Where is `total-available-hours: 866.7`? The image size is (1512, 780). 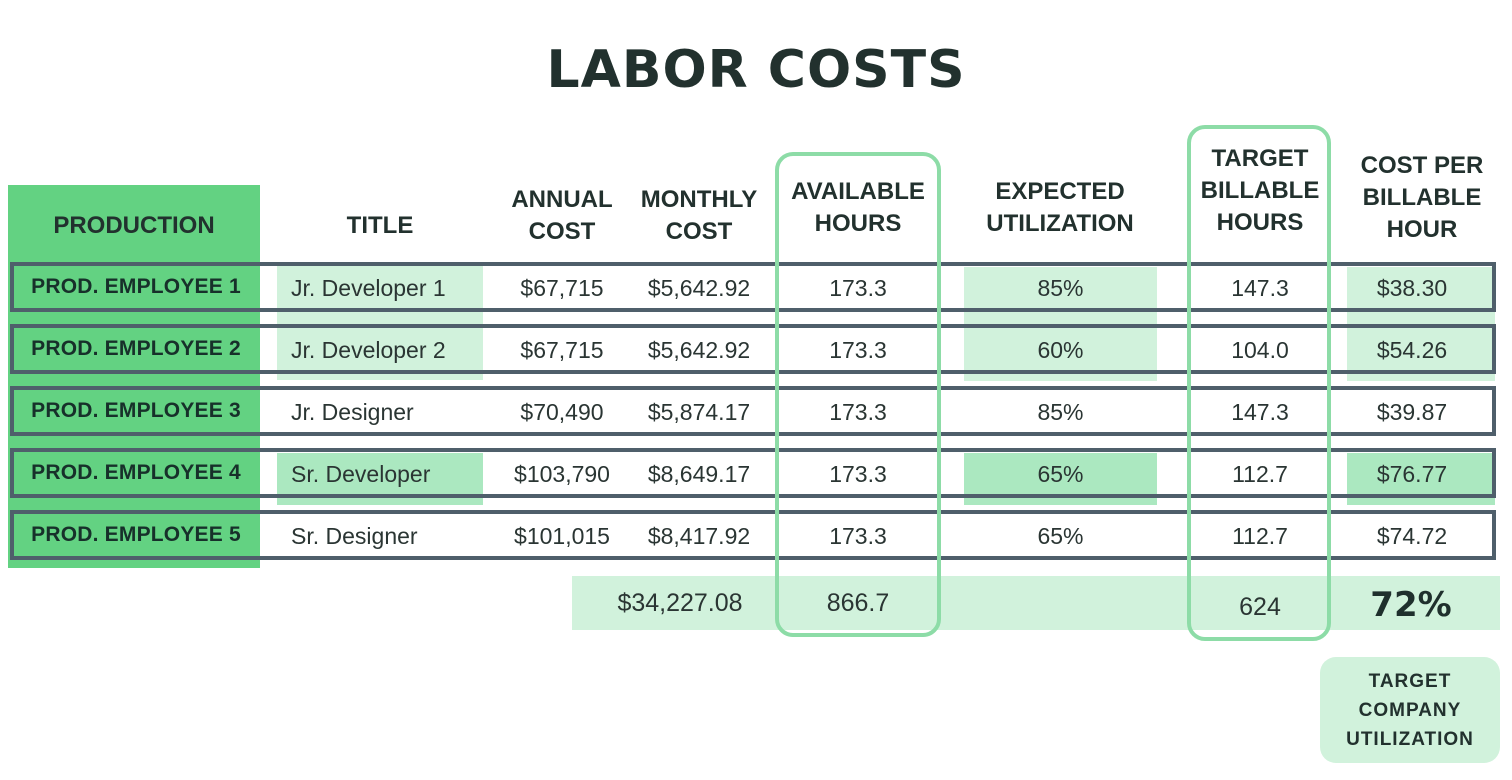
total-available-hours: 866.7 is located at coordinates (858, 602).